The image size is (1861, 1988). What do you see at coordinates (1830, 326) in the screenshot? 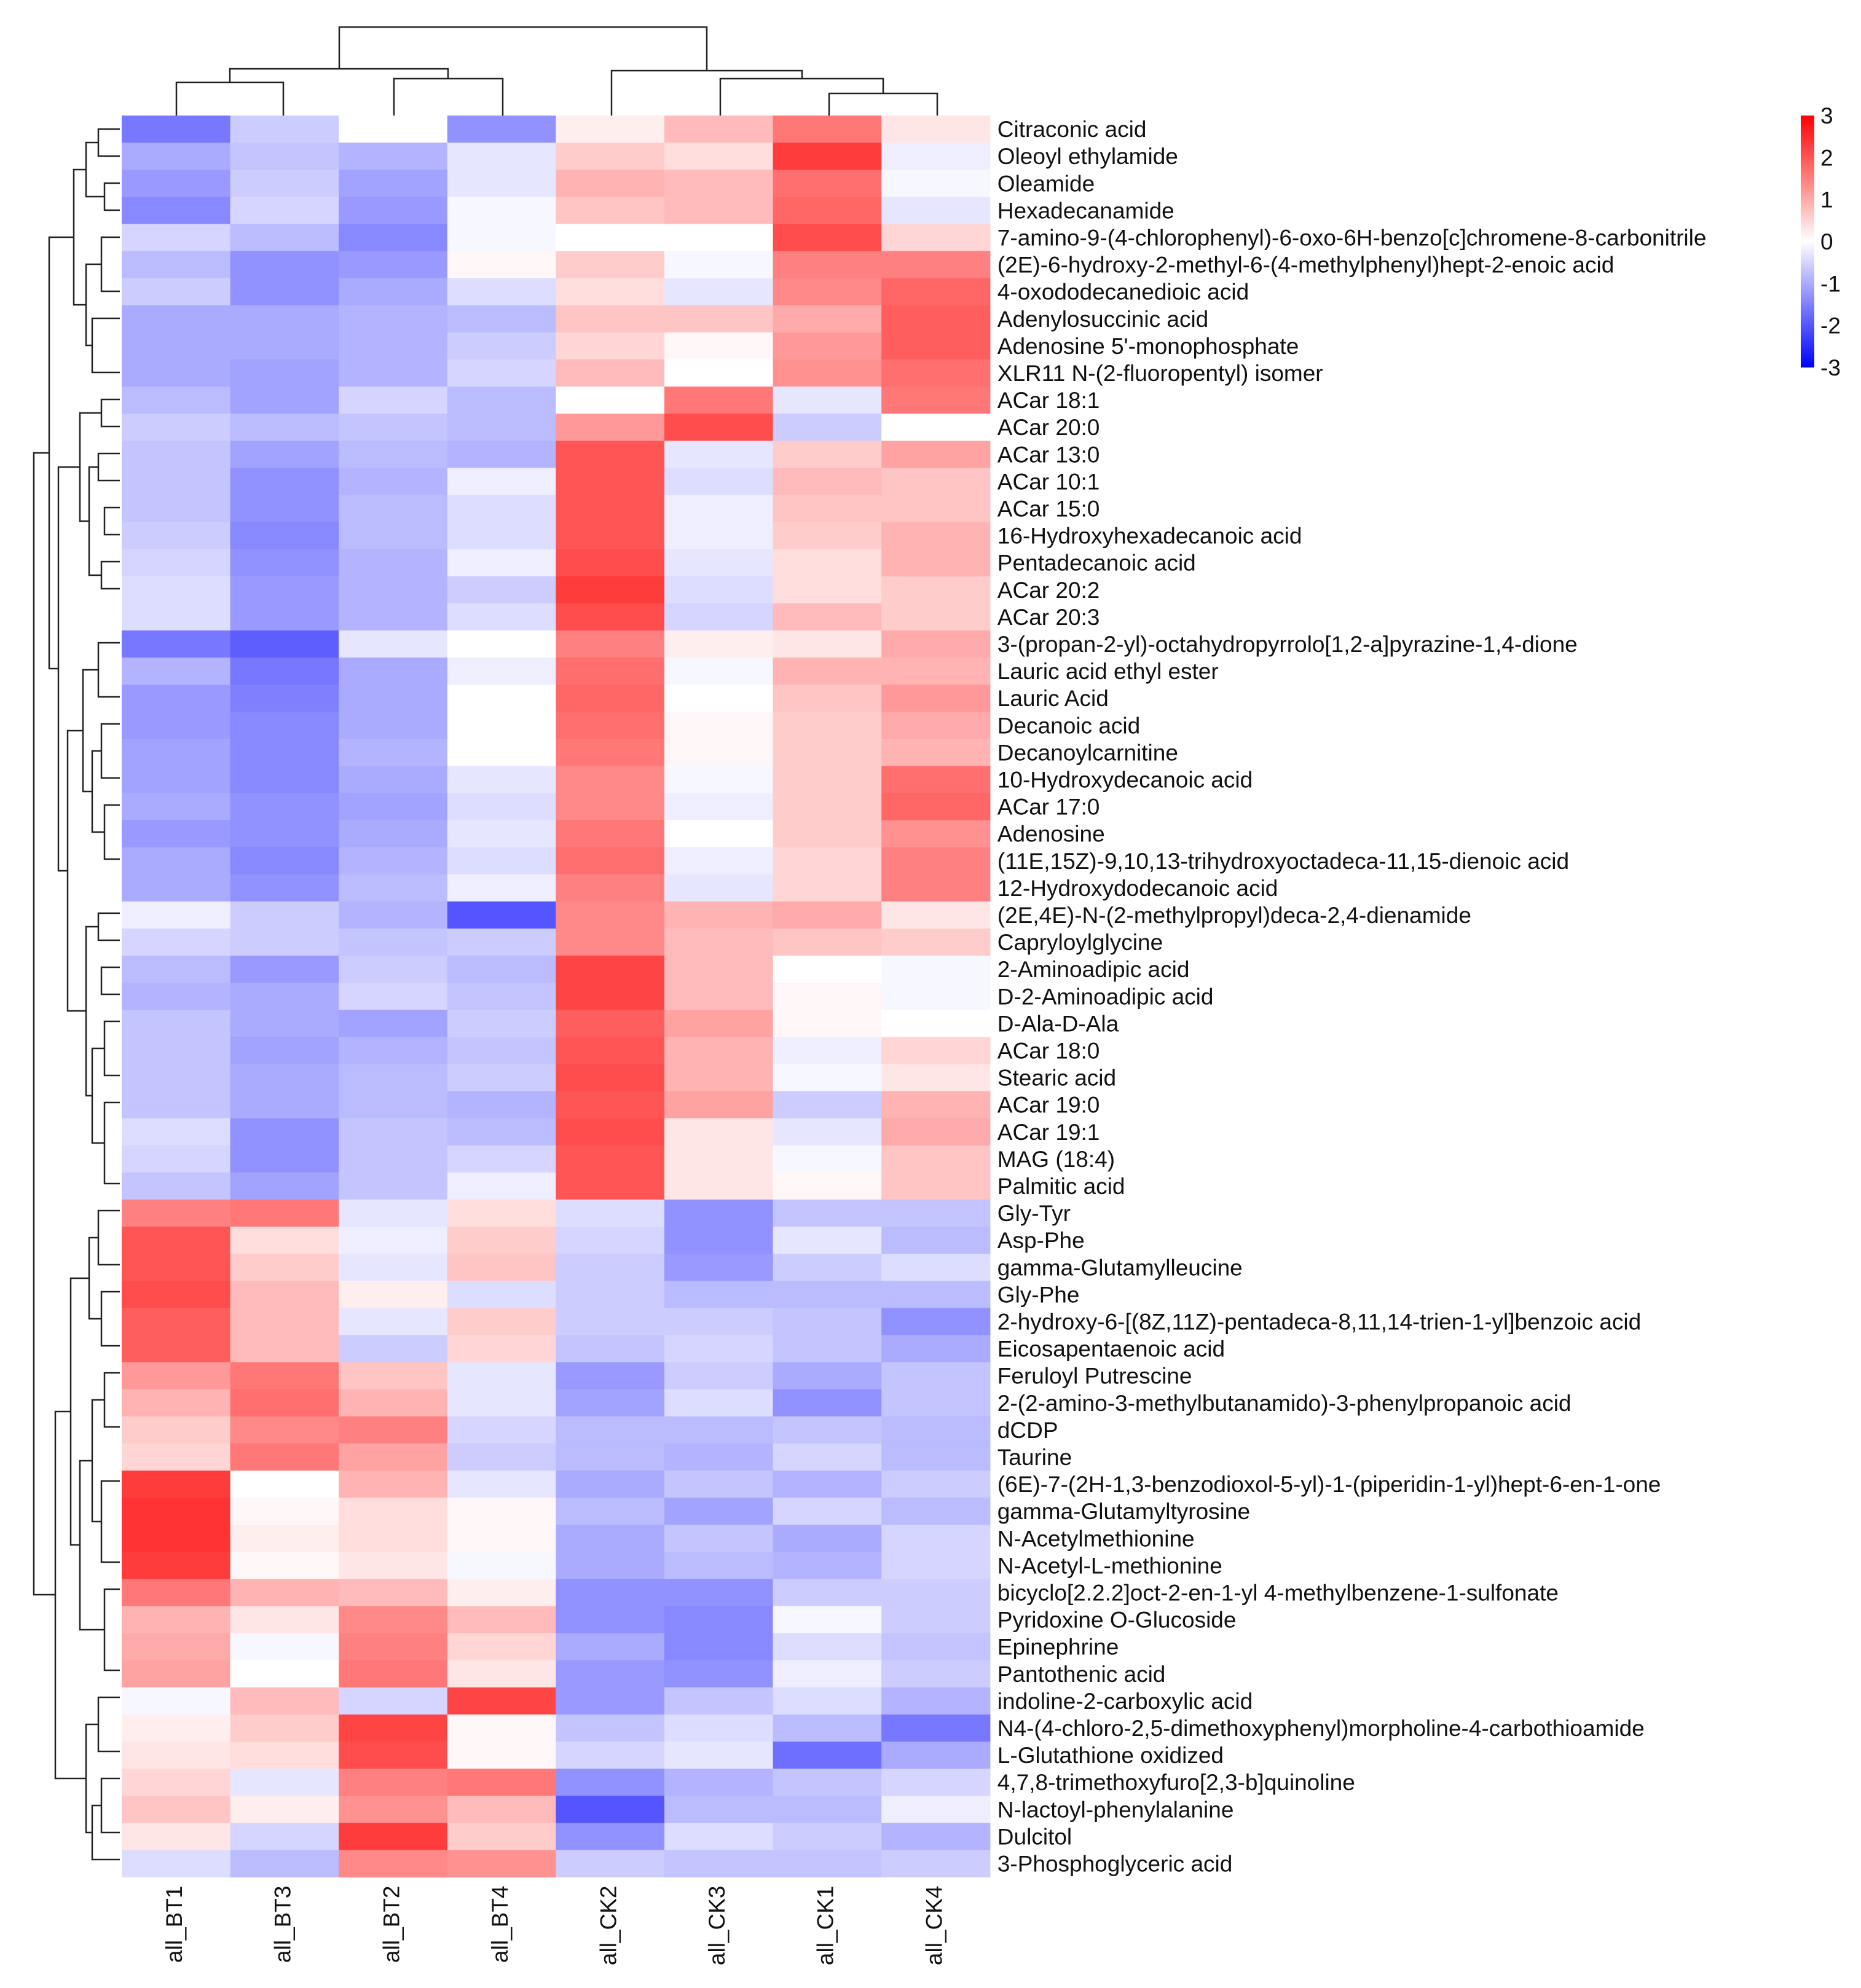
I see `color-scale-tick-label: -2` at bounding box center [1830, 326].